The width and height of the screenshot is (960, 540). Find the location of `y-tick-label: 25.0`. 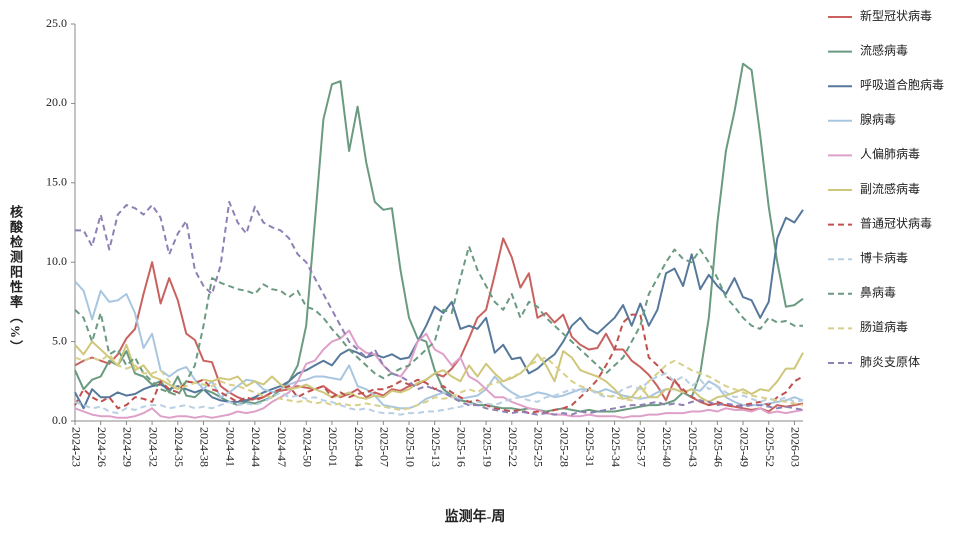

y-tick-label: 25.0 is located at coordinates (56, 23).